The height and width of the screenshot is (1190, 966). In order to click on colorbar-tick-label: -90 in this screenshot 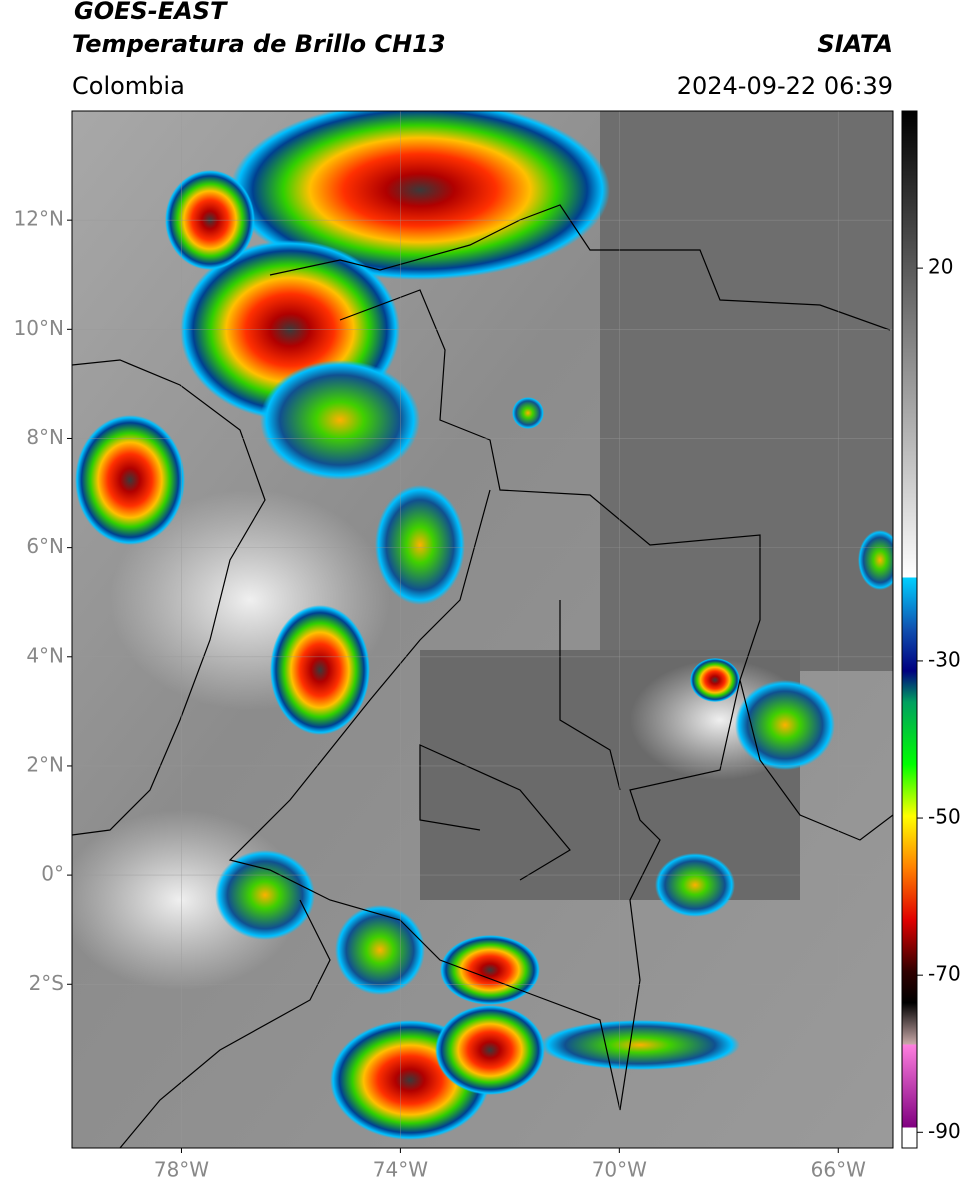, I will do `click(944, 1131)`.